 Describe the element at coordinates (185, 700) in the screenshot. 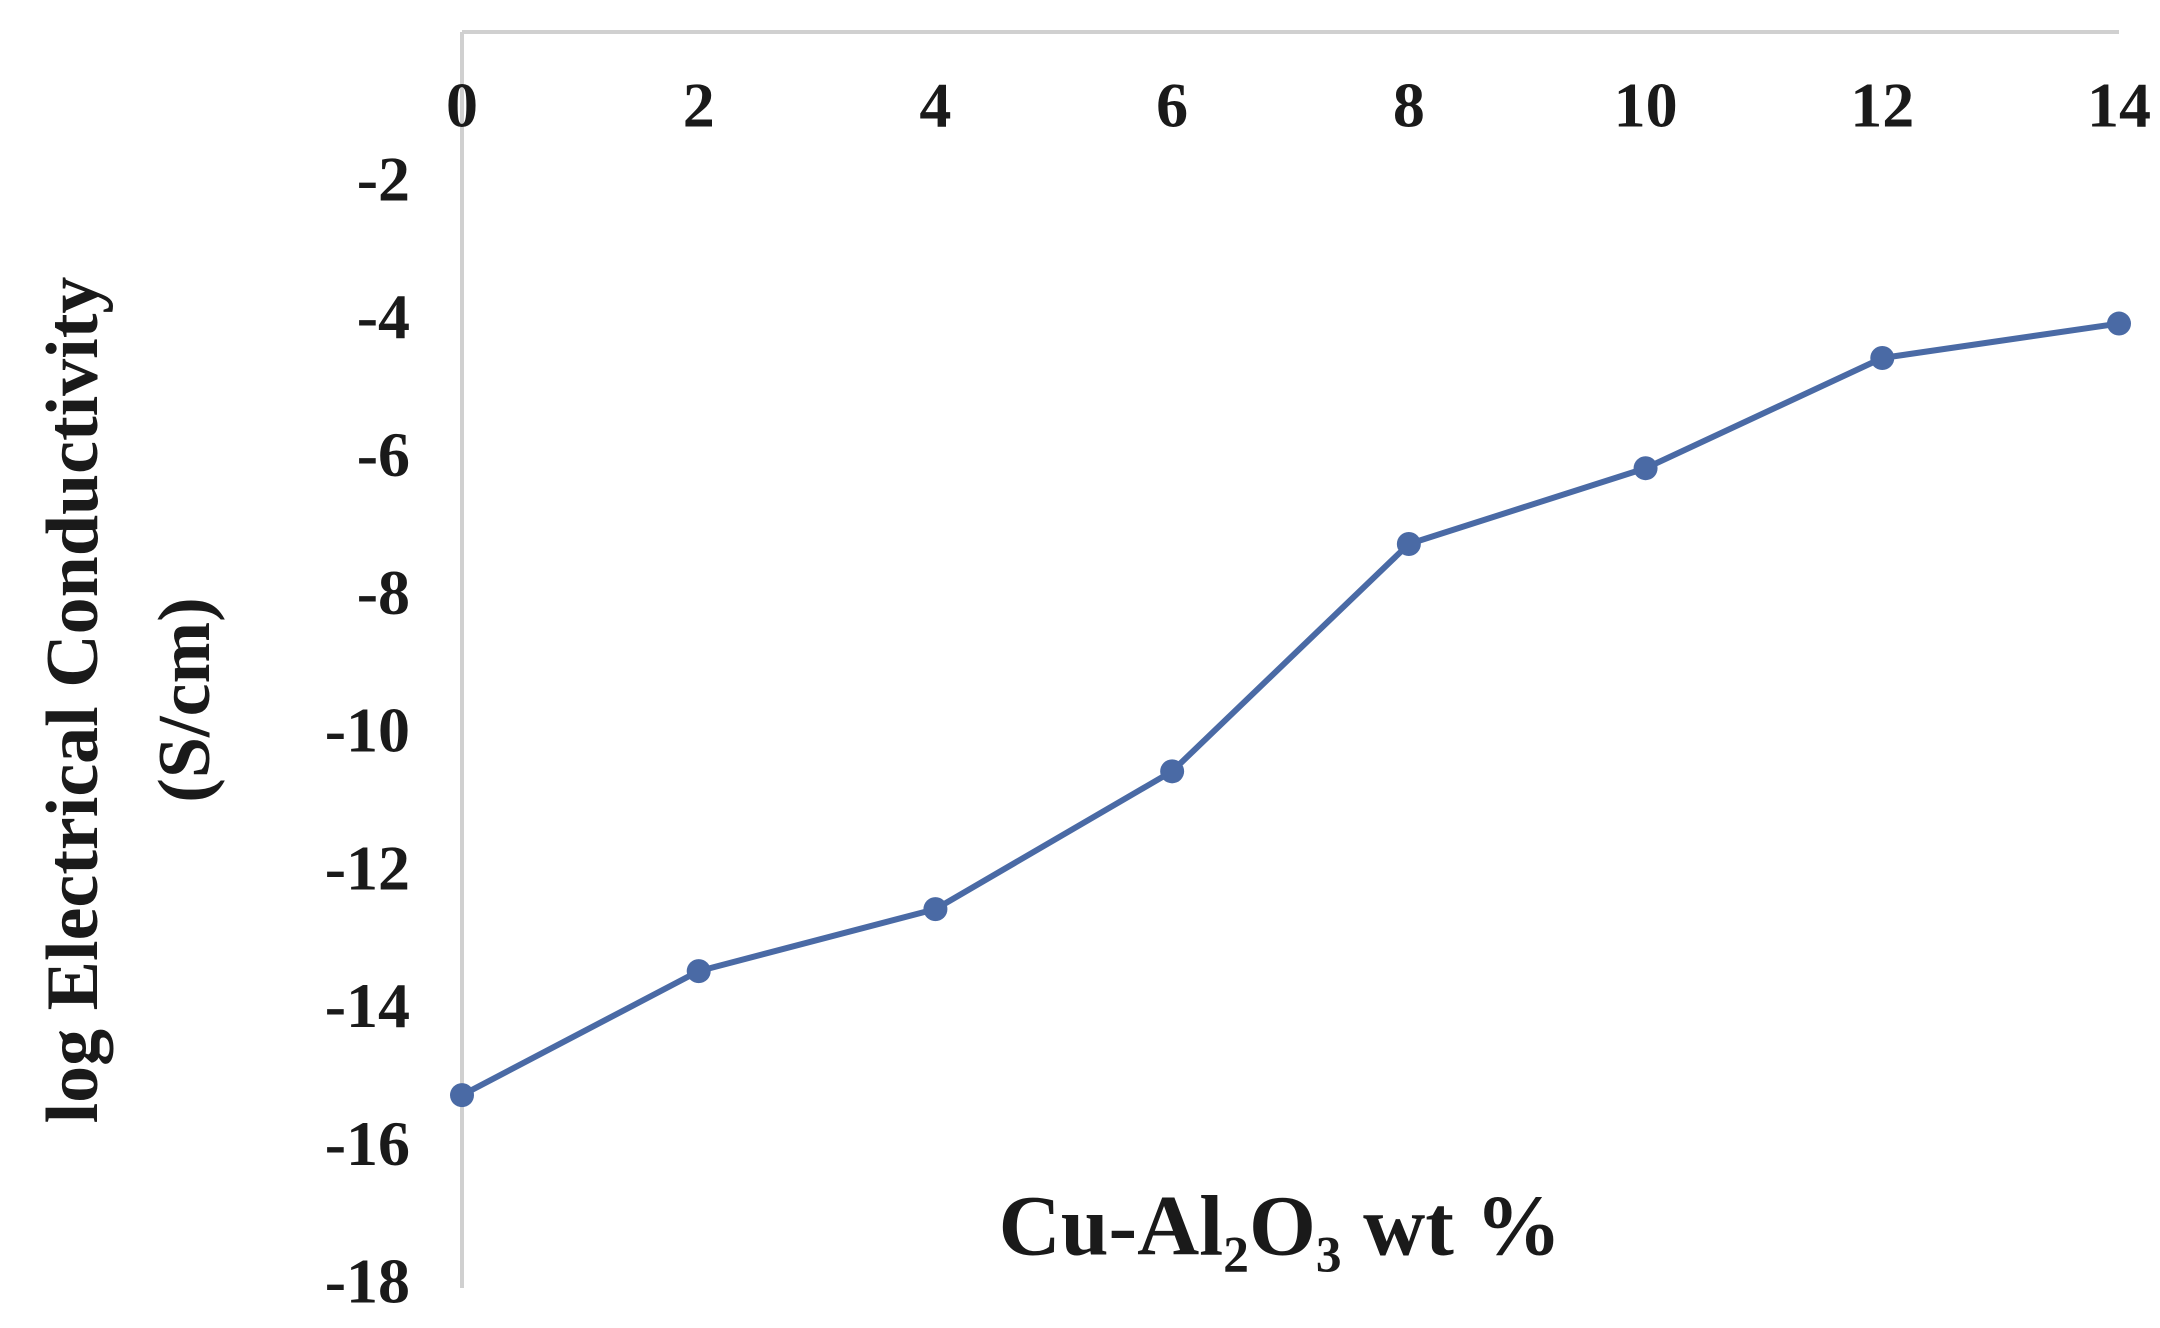

I see `y-axis-title: (S/cm)` at that location.